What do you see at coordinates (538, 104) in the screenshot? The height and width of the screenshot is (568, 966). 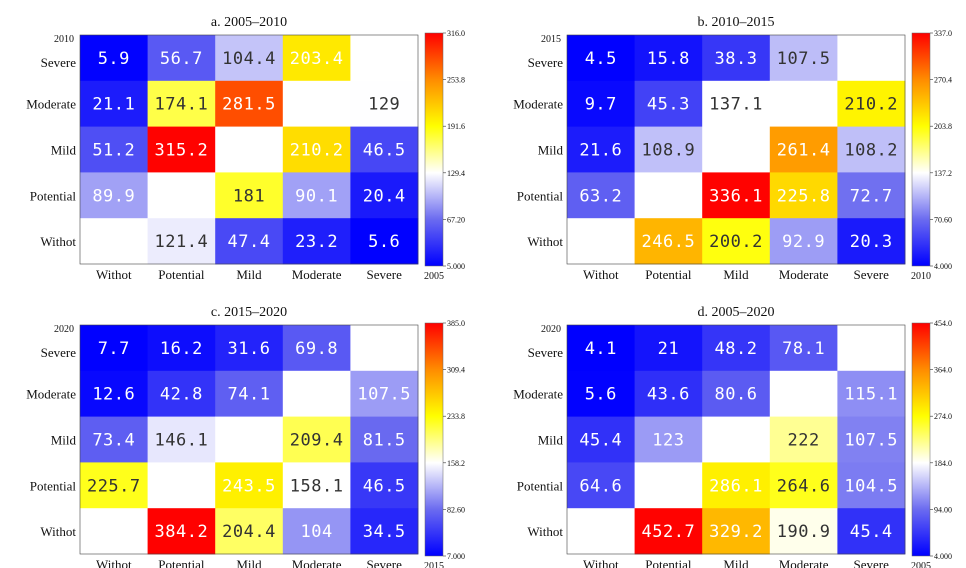 I see `y-tick-label: Moderate` at bounding box center [538, 104].